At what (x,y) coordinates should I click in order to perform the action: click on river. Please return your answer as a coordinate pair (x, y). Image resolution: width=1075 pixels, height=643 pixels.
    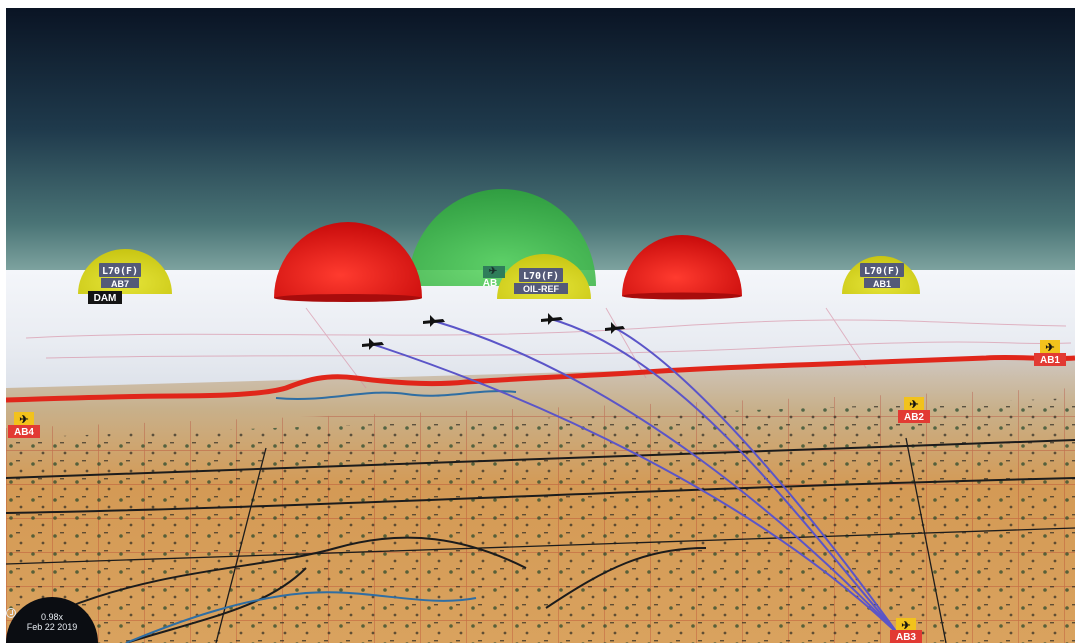
    Looking at the image, I should click on (396, 395).